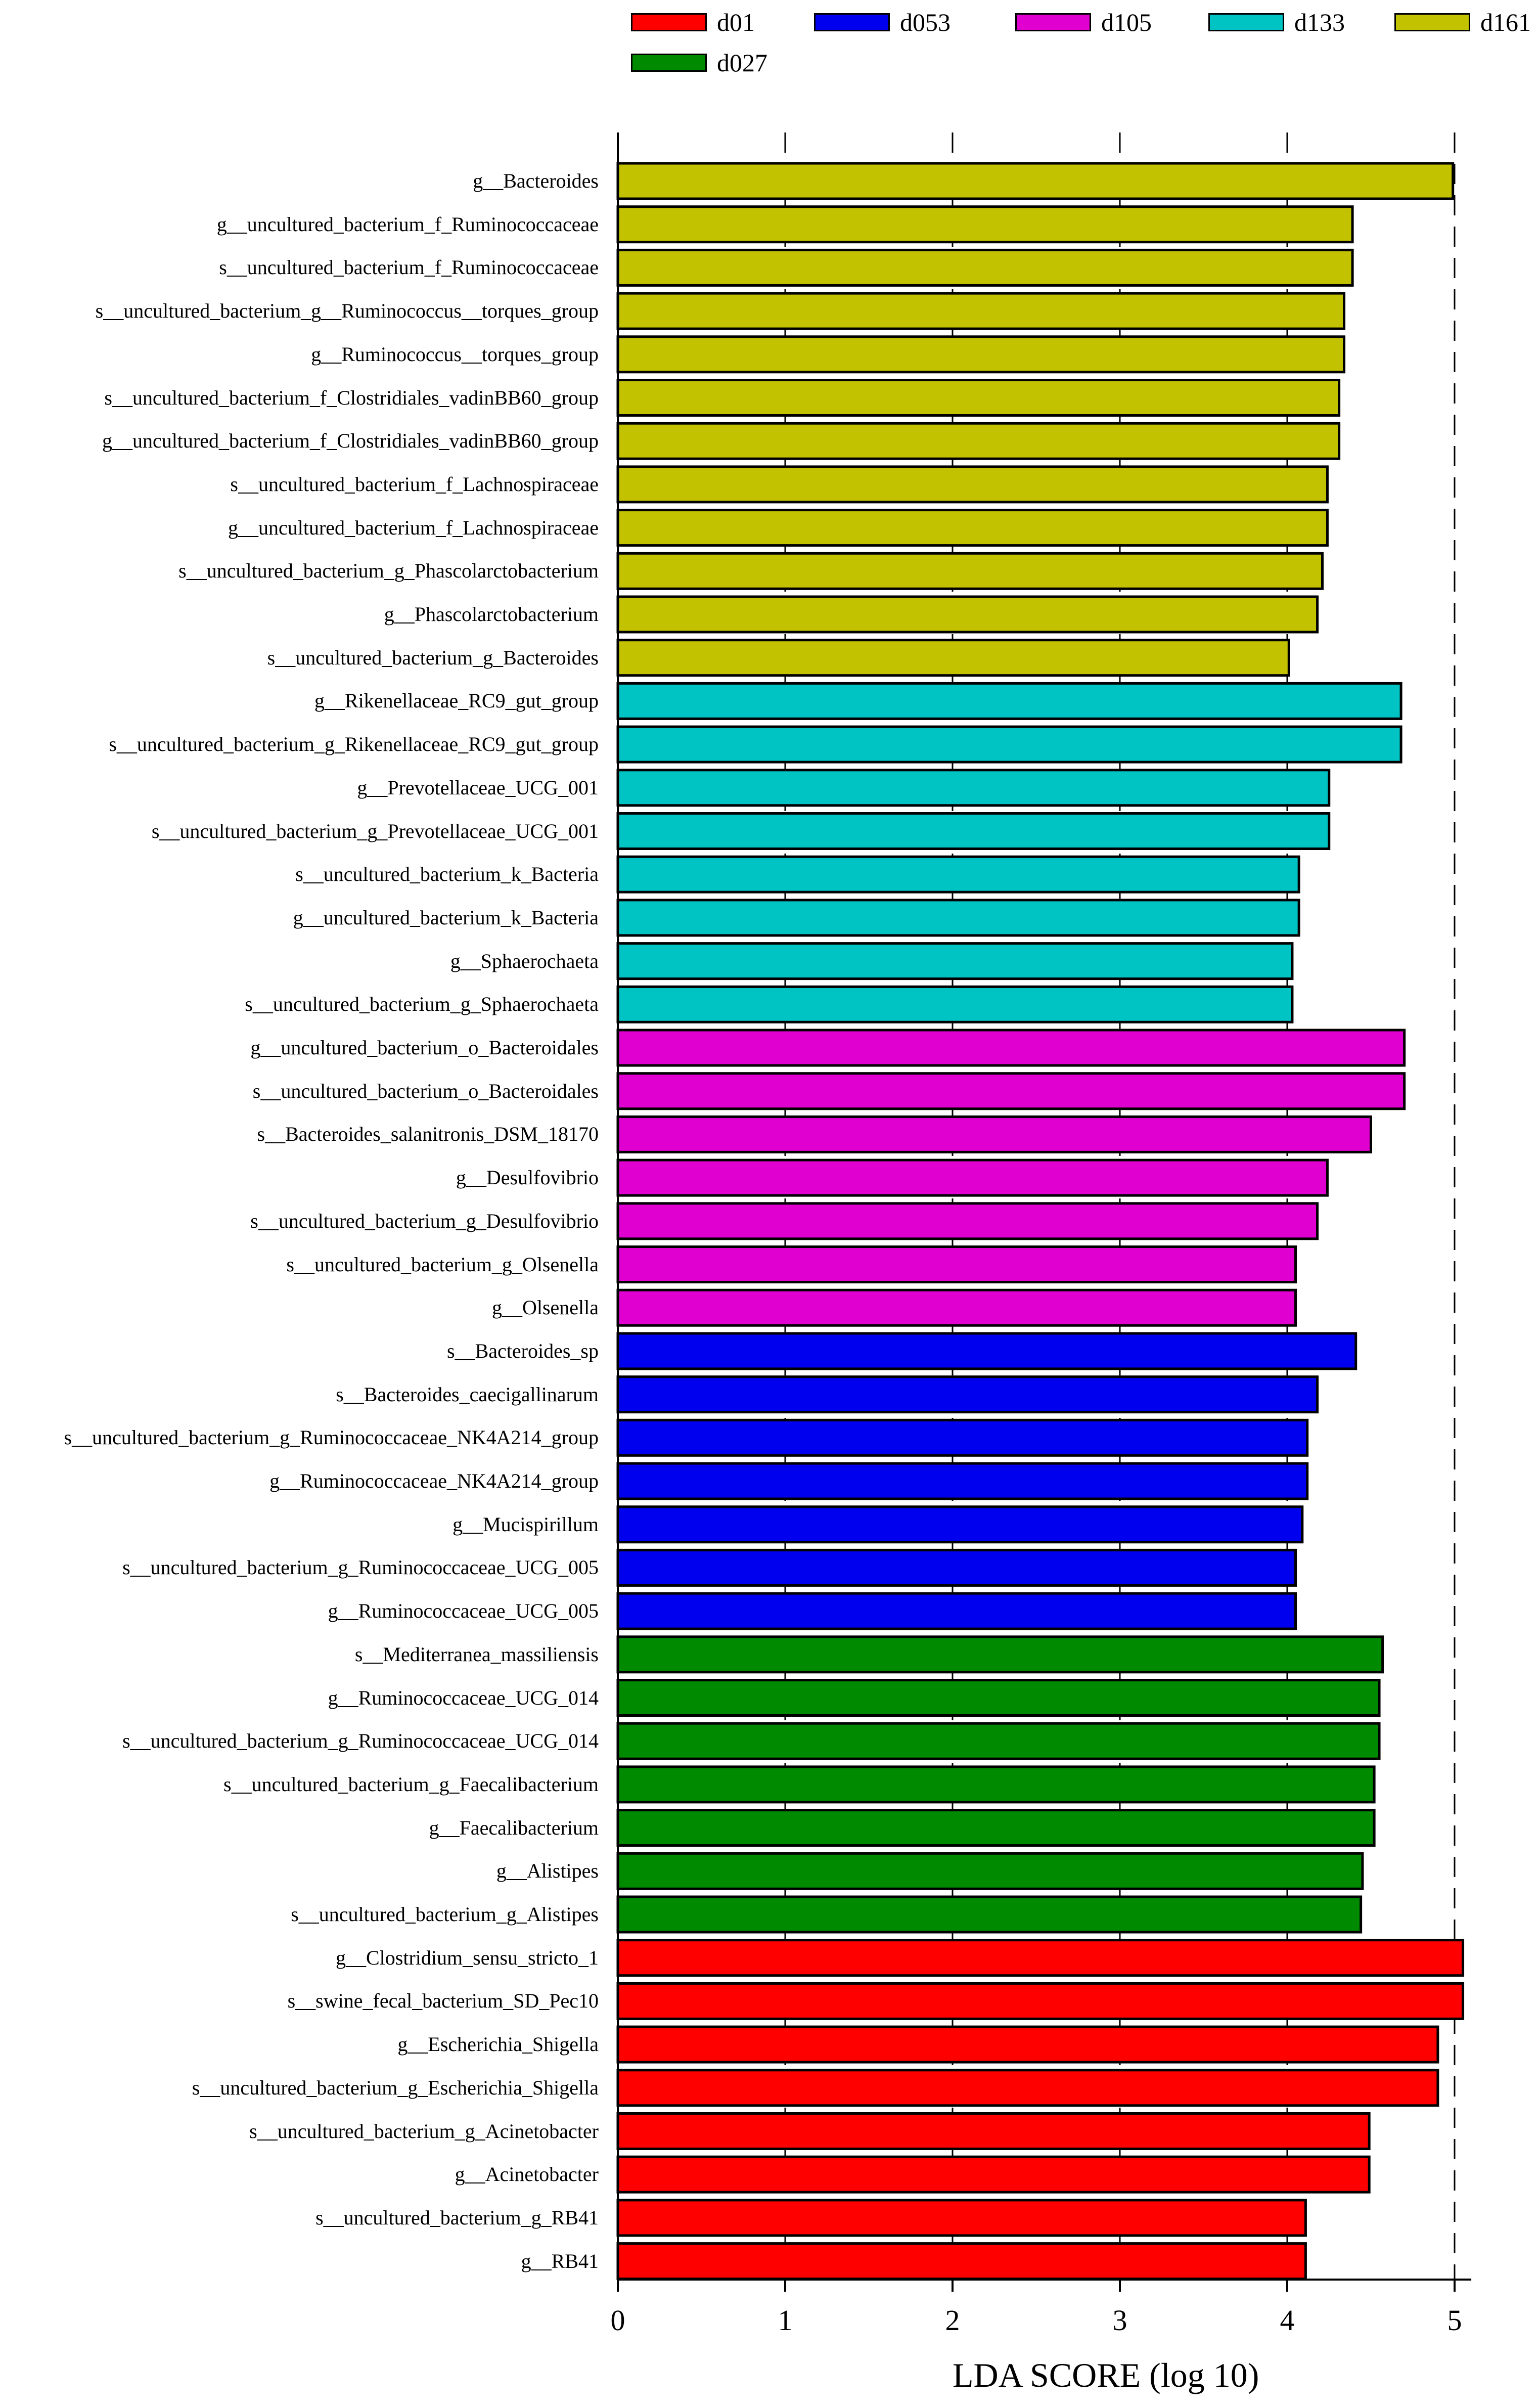 The width and height of the screenshot is (1539, 2408). What do you see at coordinates (1454, 2320) in the screenshot?
I see `x-tick-label: 5` at bounding box center [1454, 2320].